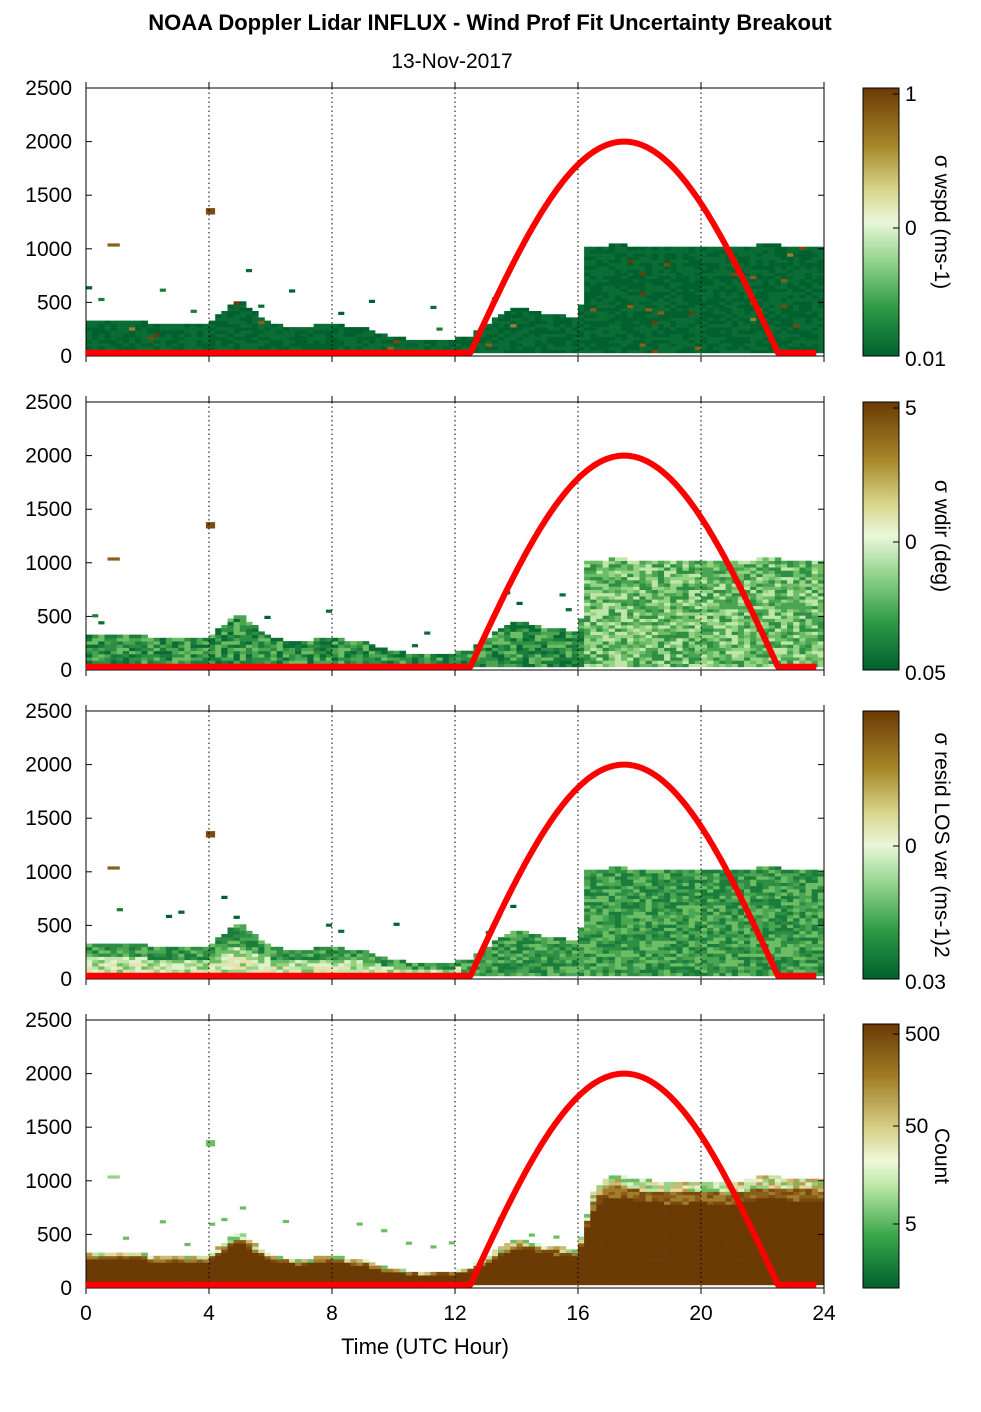 The image size is (981, 1412). I want to click on y-tick-label: 0, so click(66, 670).